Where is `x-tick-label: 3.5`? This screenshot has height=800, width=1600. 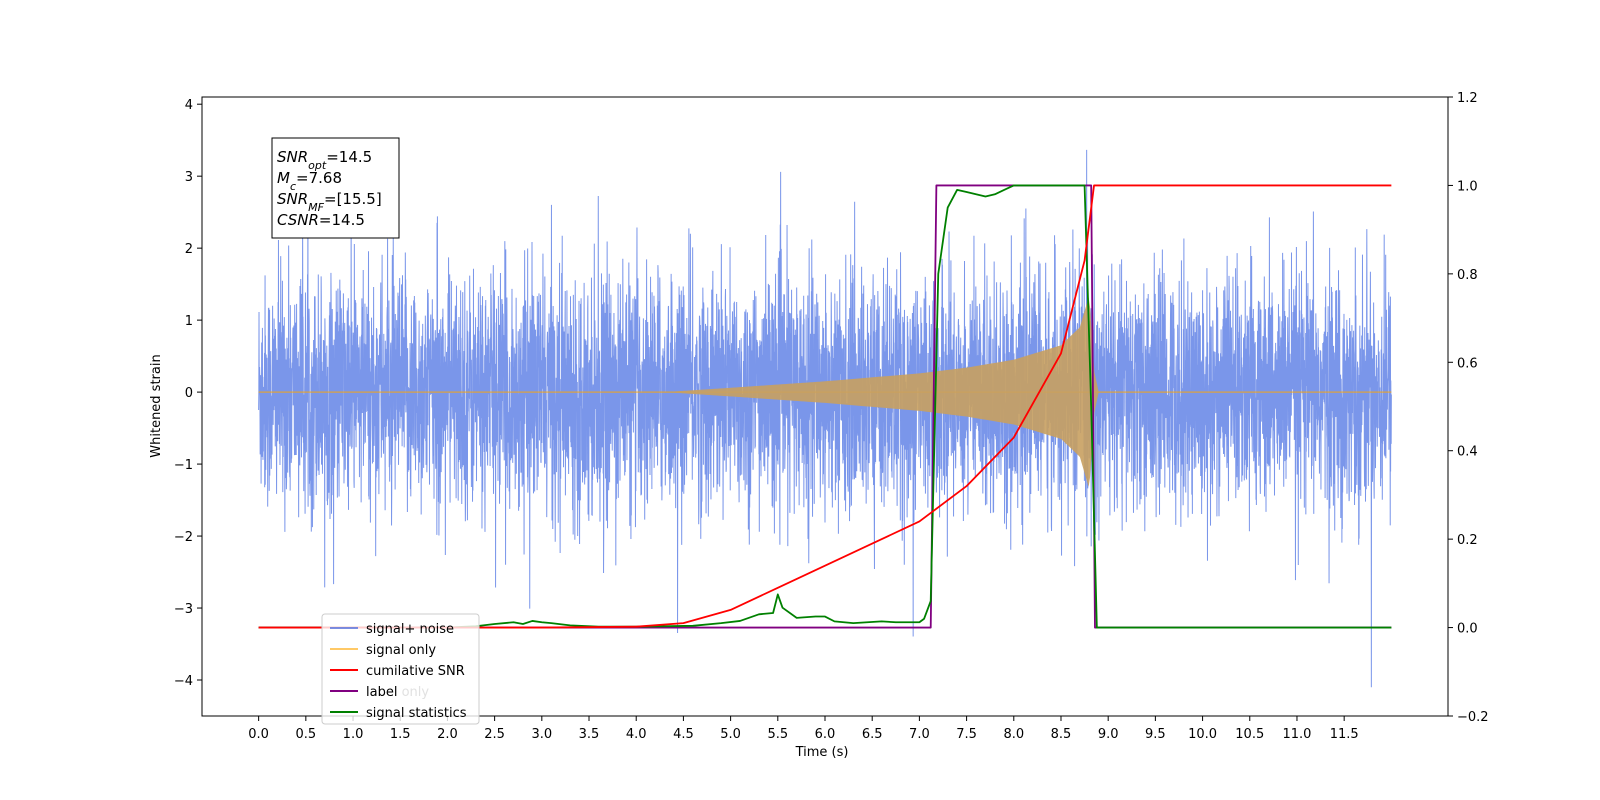 x-tick-label: 3.5 is located at coordinates (589, 734).